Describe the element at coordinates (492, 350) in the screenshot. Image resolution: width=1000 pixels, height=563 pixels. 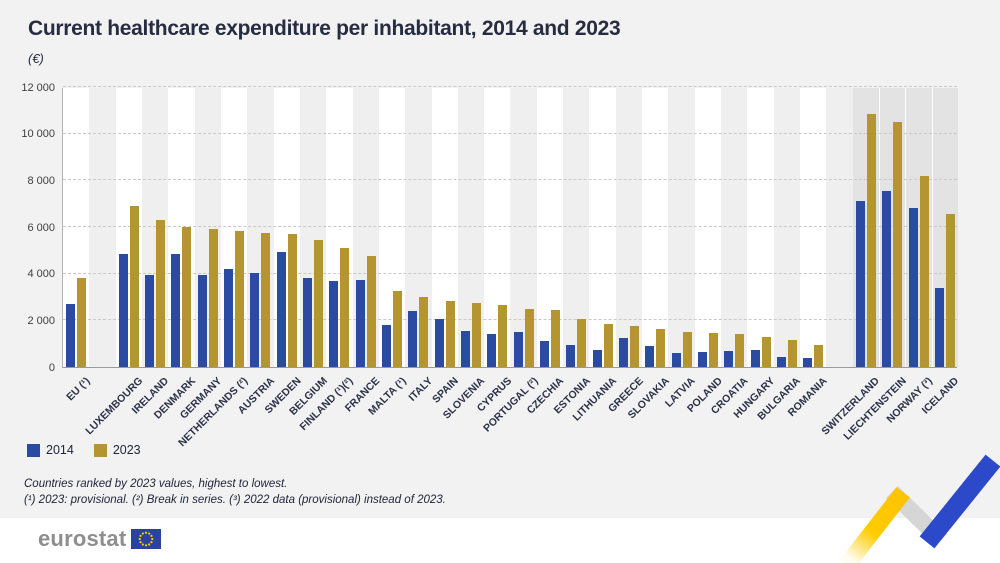
I see `bar-2014-cyprus` at that location.